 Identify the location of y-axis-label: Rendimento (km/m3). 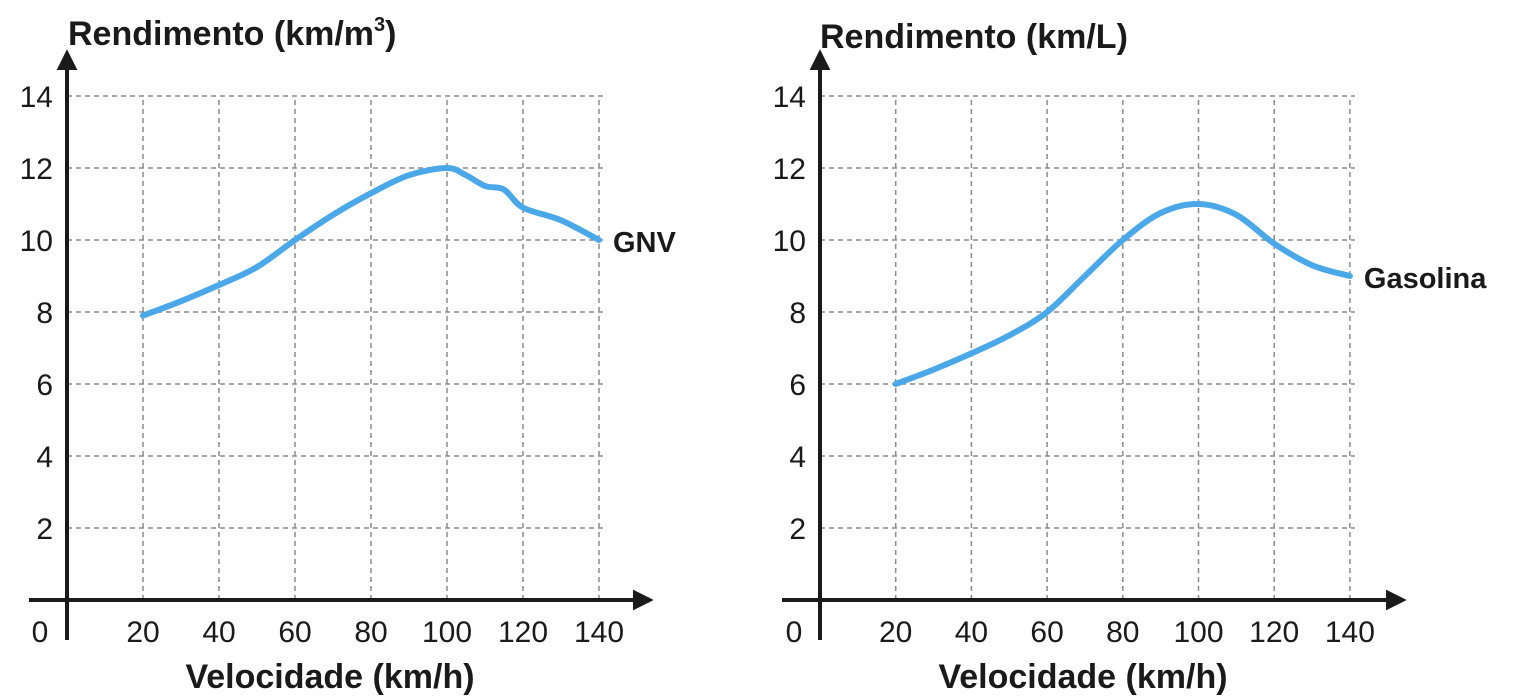
(232, 33).